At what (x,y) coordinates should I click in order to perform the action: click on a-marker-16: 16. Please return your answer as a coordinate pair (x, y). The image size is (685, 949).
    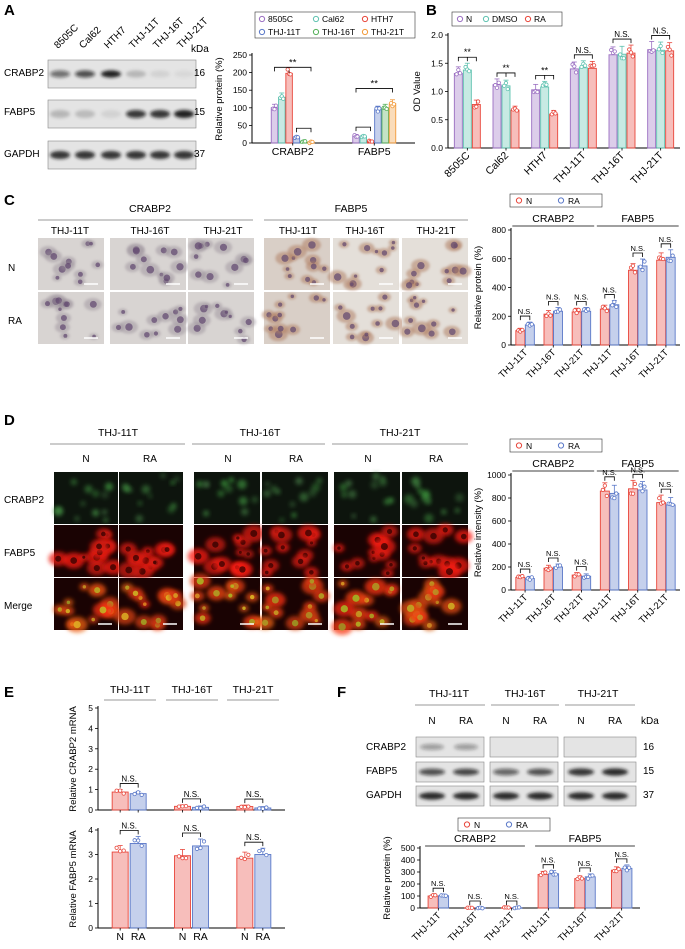
    Looking at the image, I should click on (200, 73).